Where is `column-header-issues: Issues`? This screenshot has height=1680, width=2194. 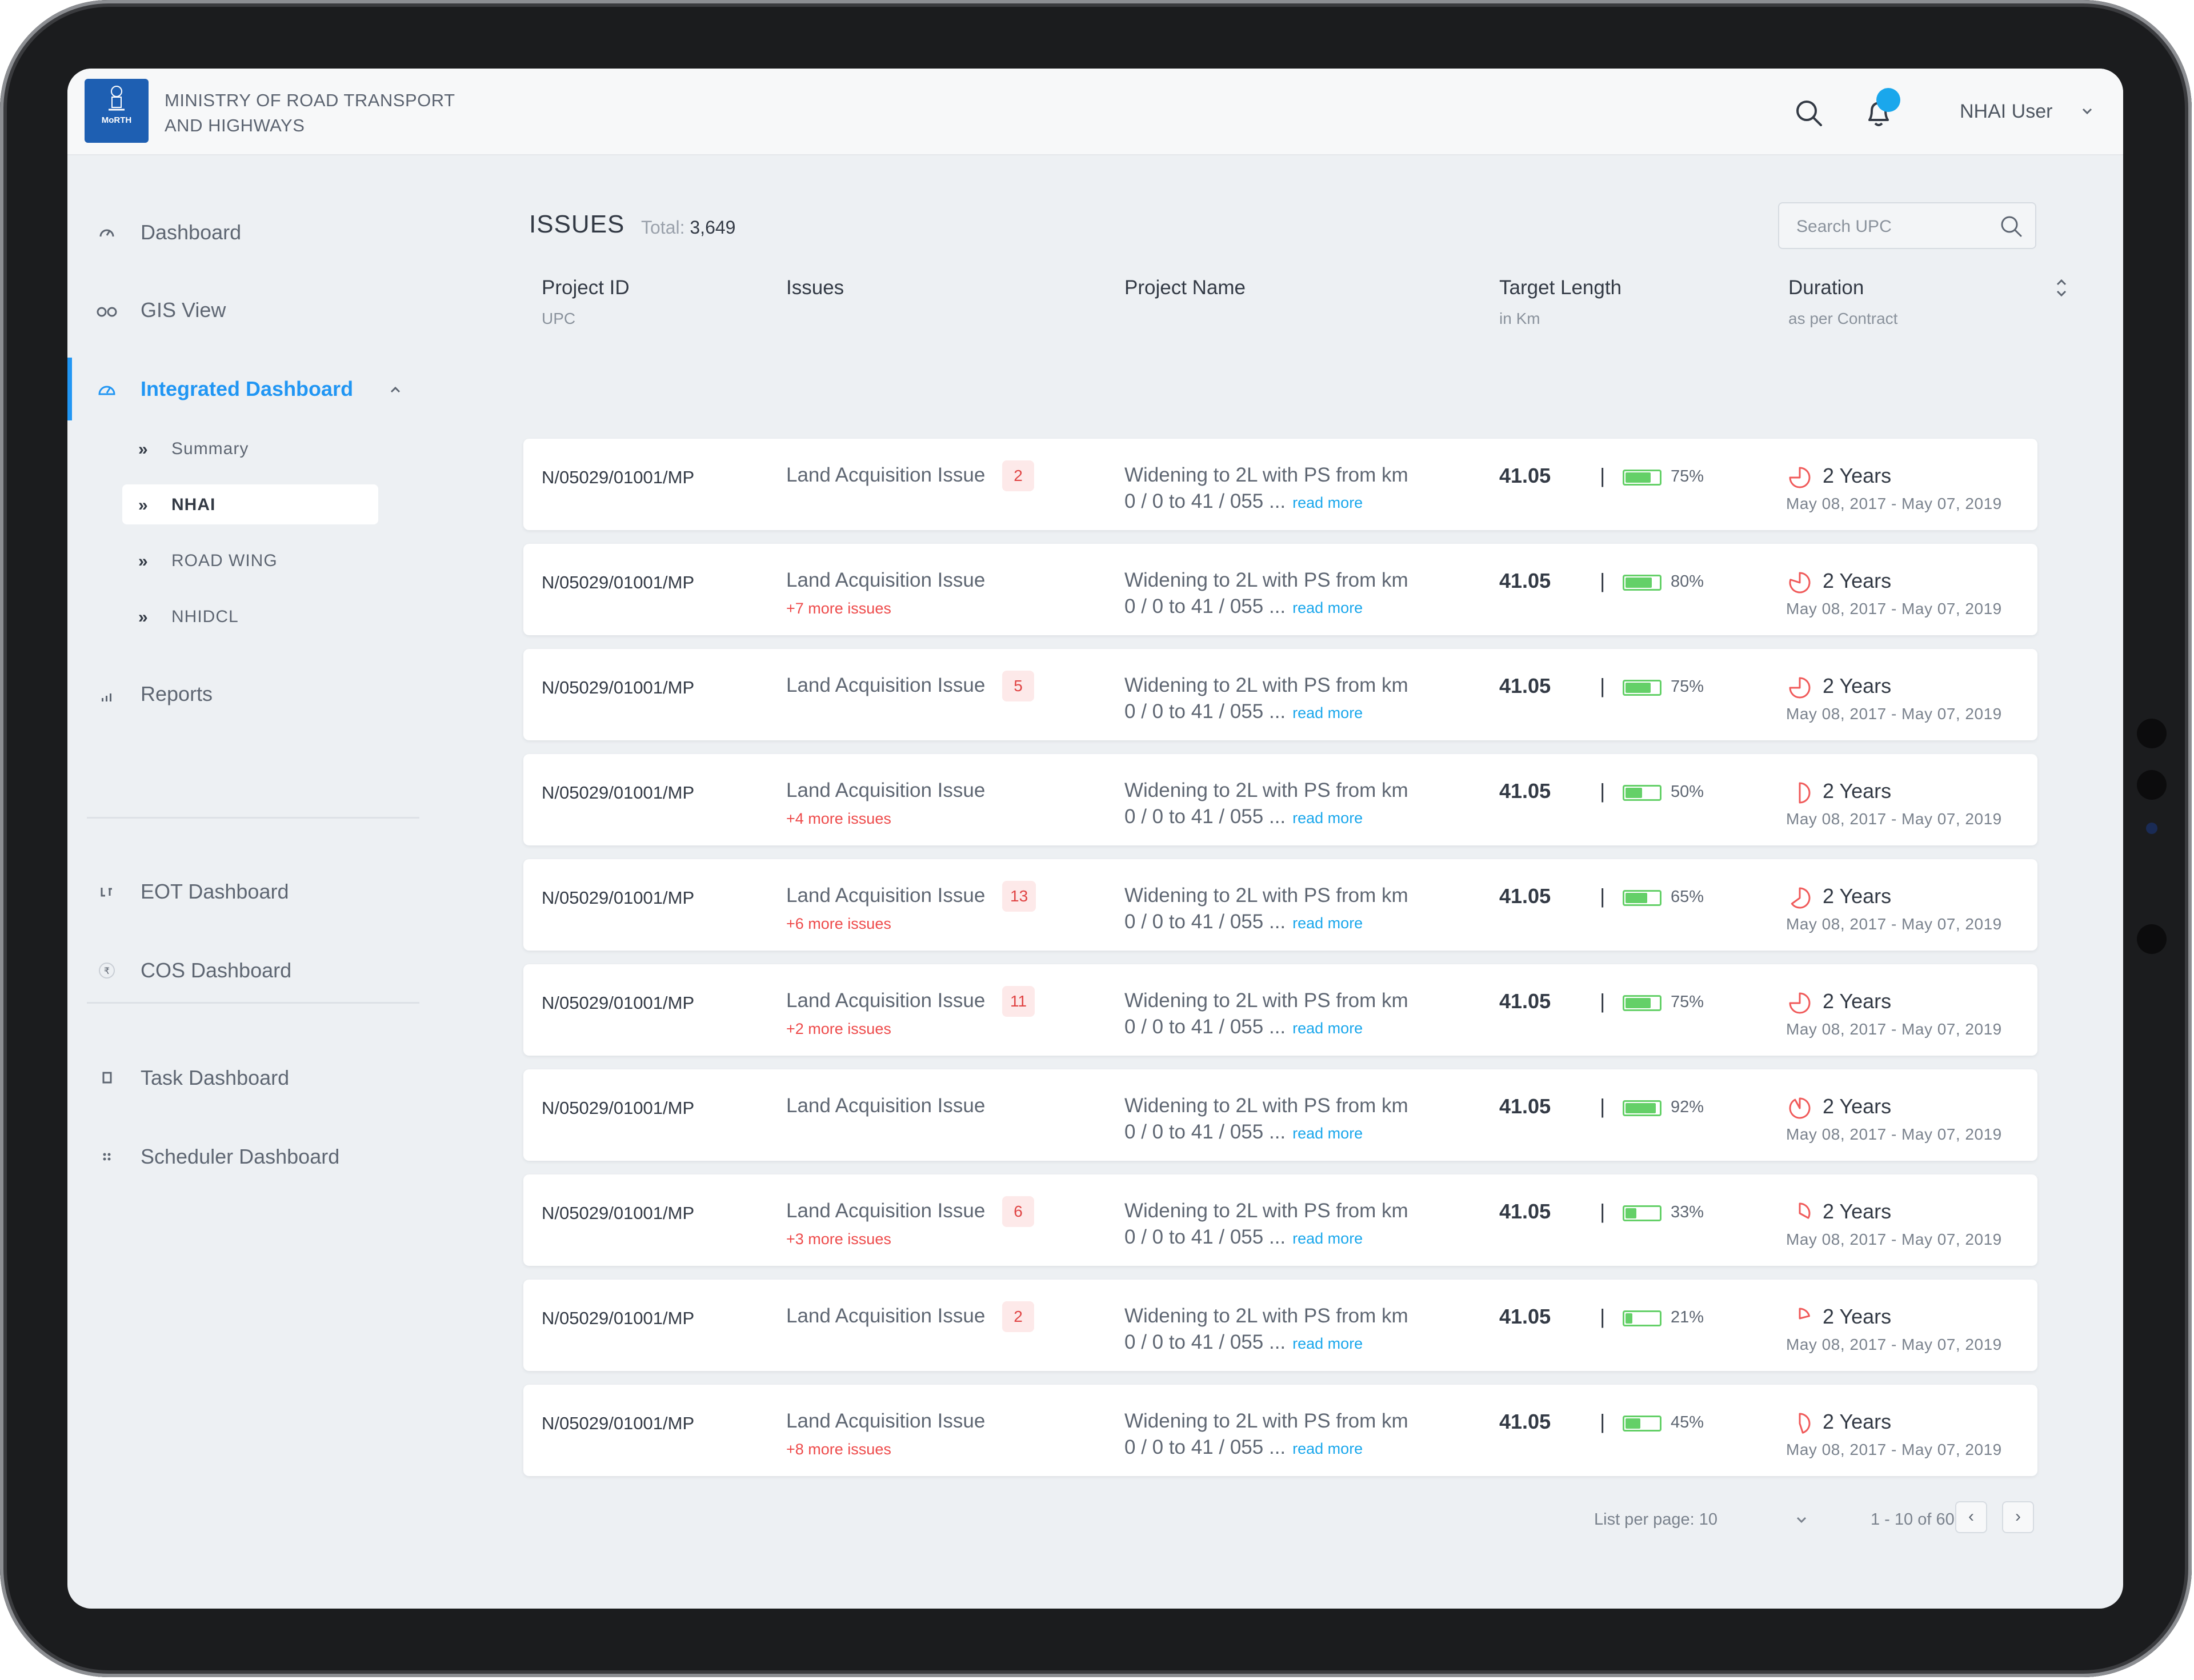 column-header-issues: Issues is located at coordinates (815, 287).